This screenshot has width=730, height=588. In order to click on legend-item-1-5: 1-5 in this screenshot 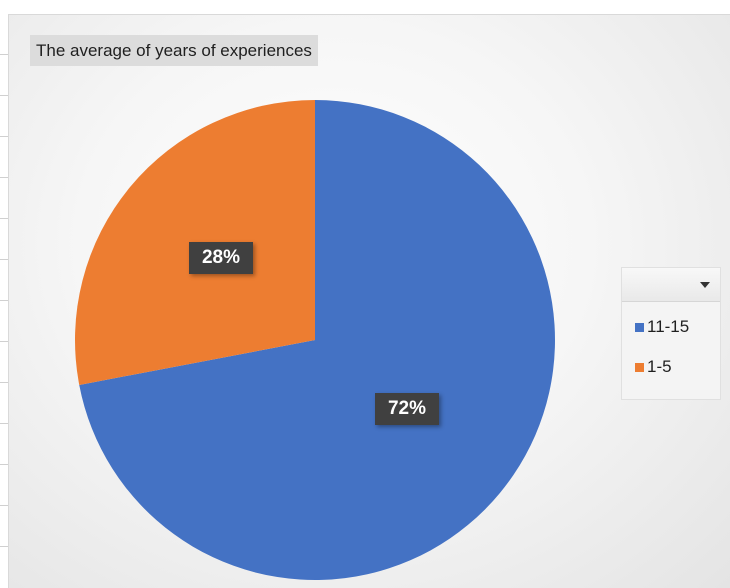, I will do `click(653, 367)`.